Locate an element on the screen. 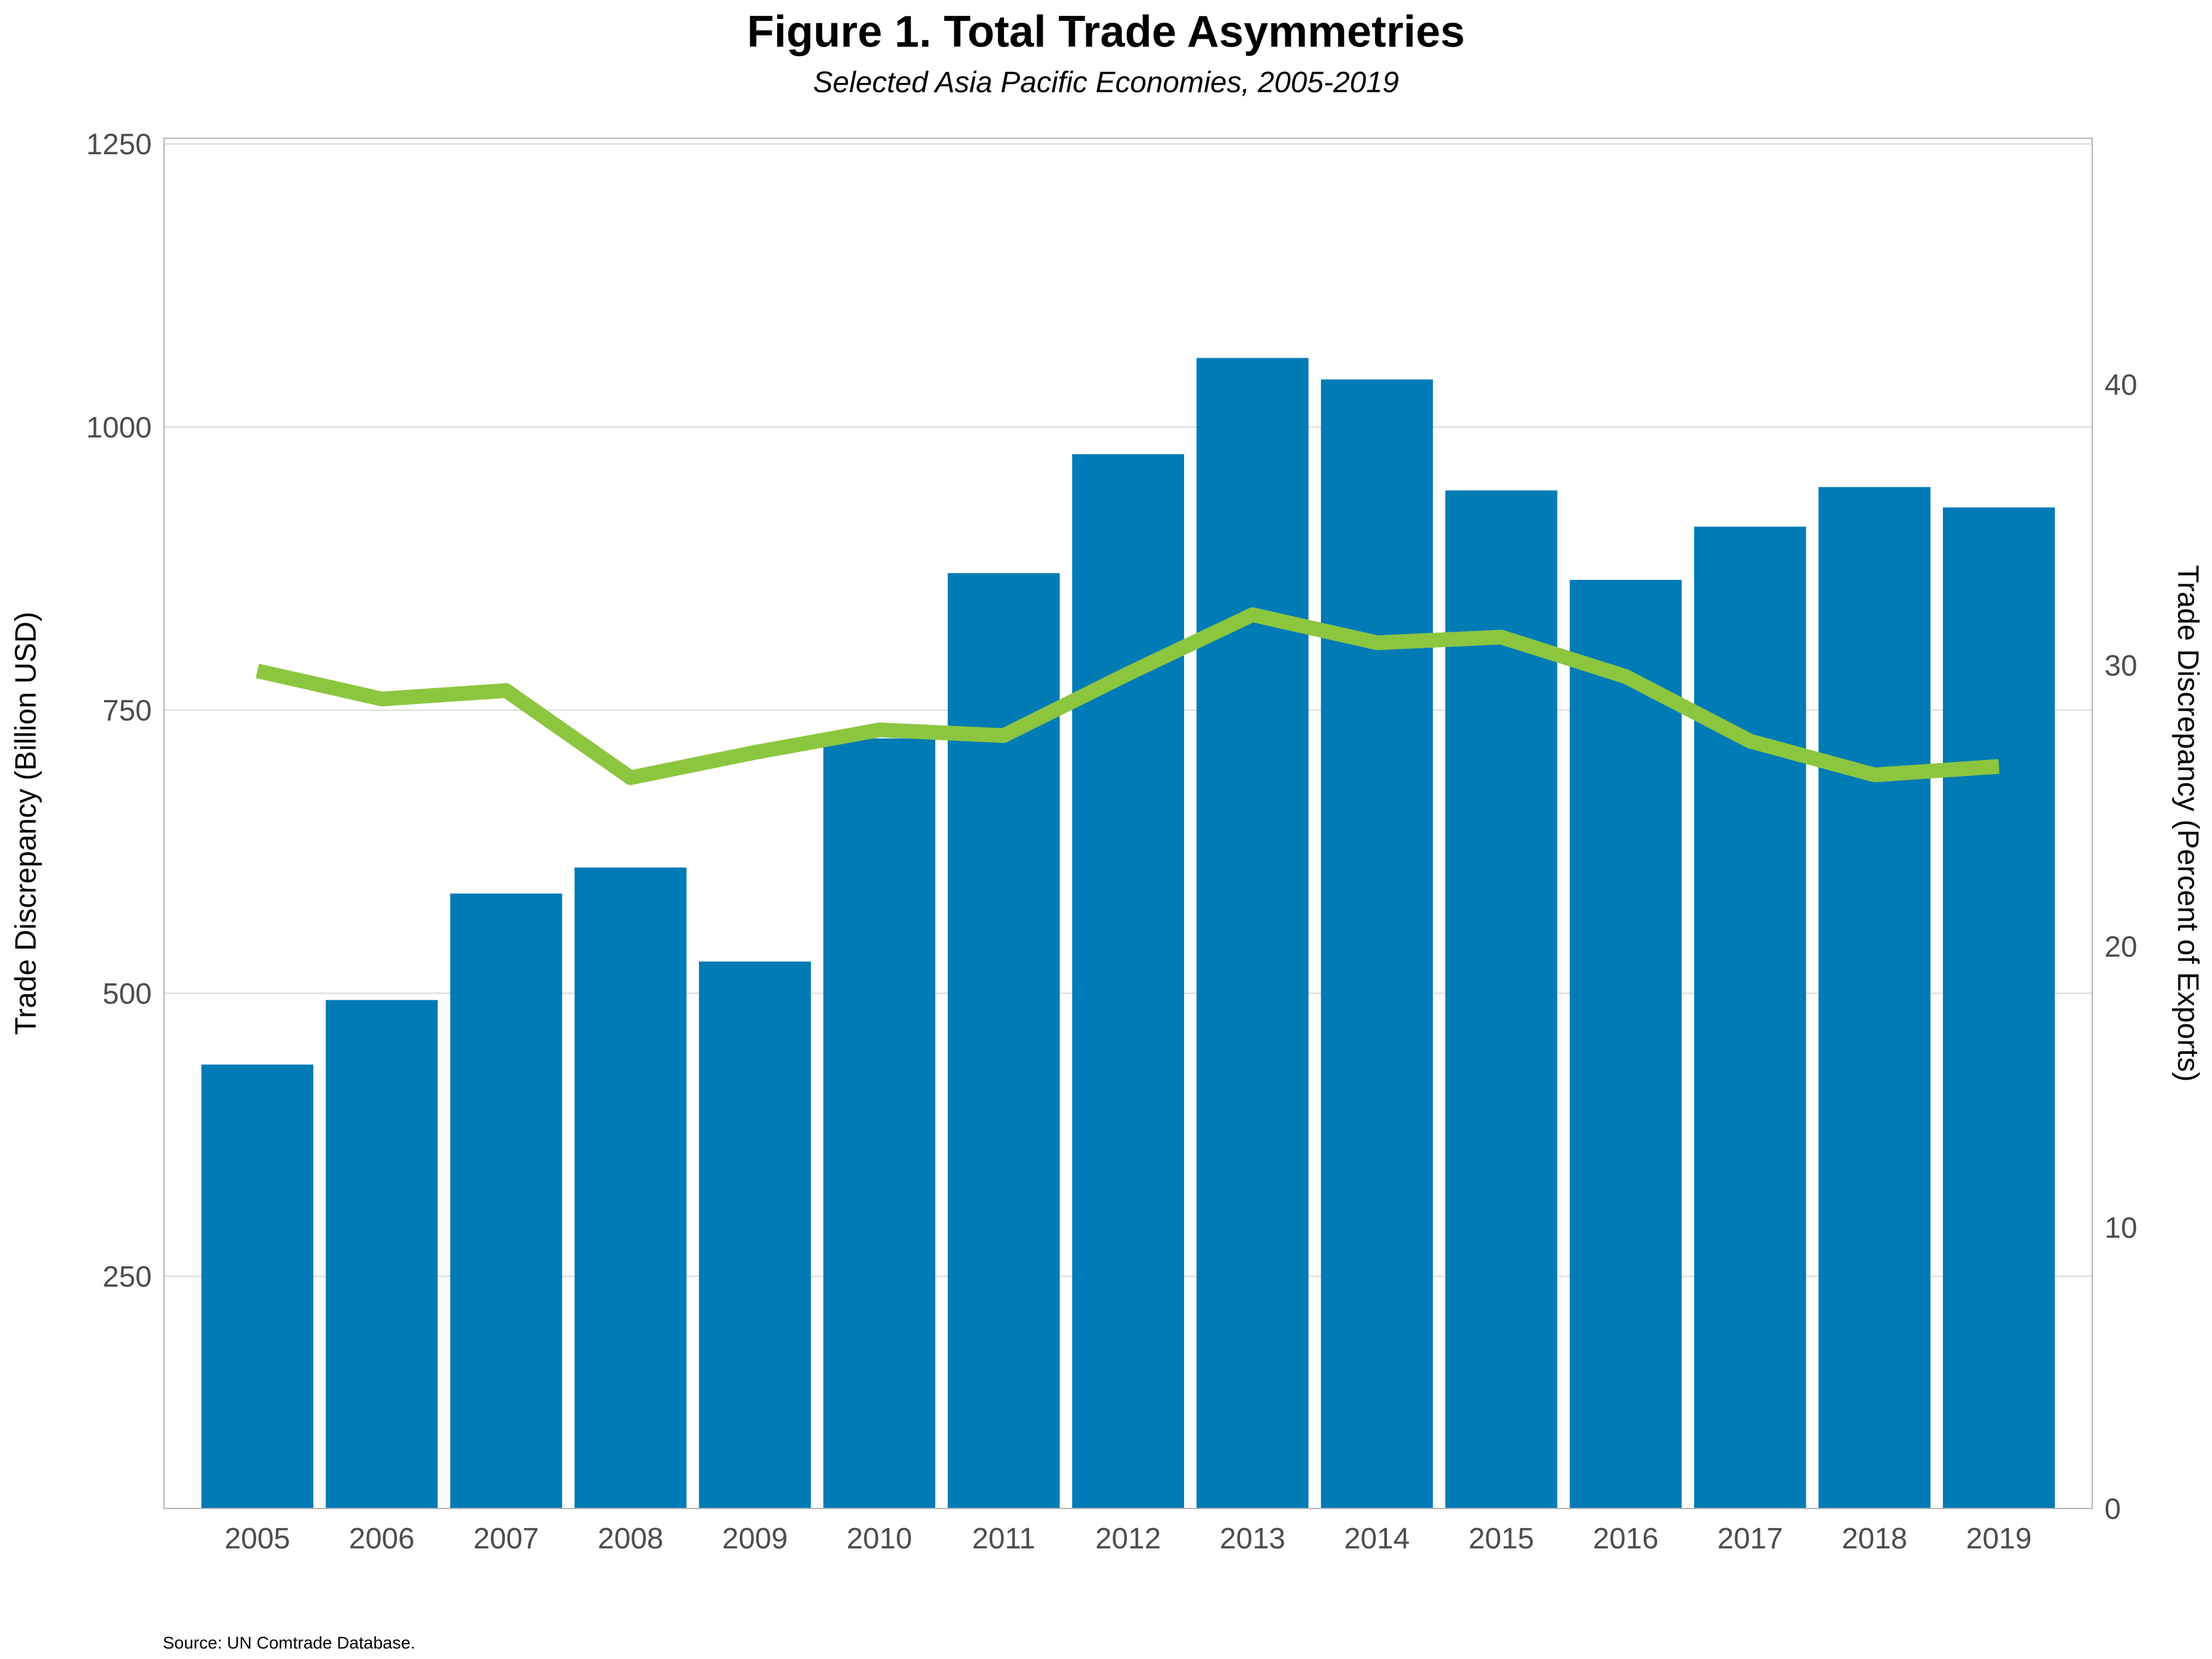 This screenshot has width=2212, height=1659. x-tick-label: 2015 is located at coordinates (1501, 1539).